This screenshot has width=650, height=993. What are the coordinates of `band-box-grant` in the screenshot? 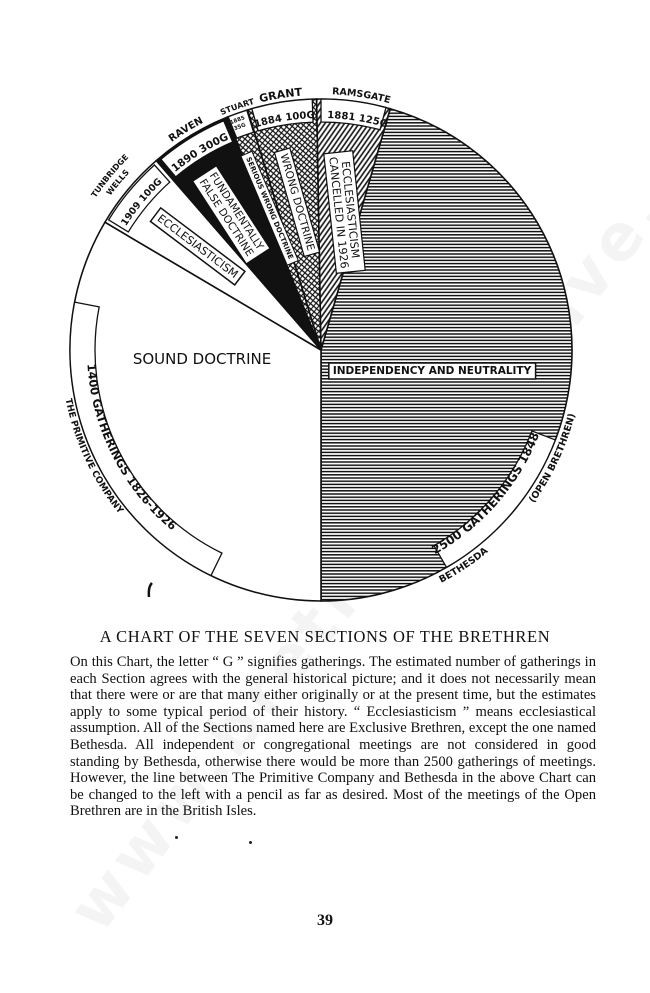 It's located at (282, 115).